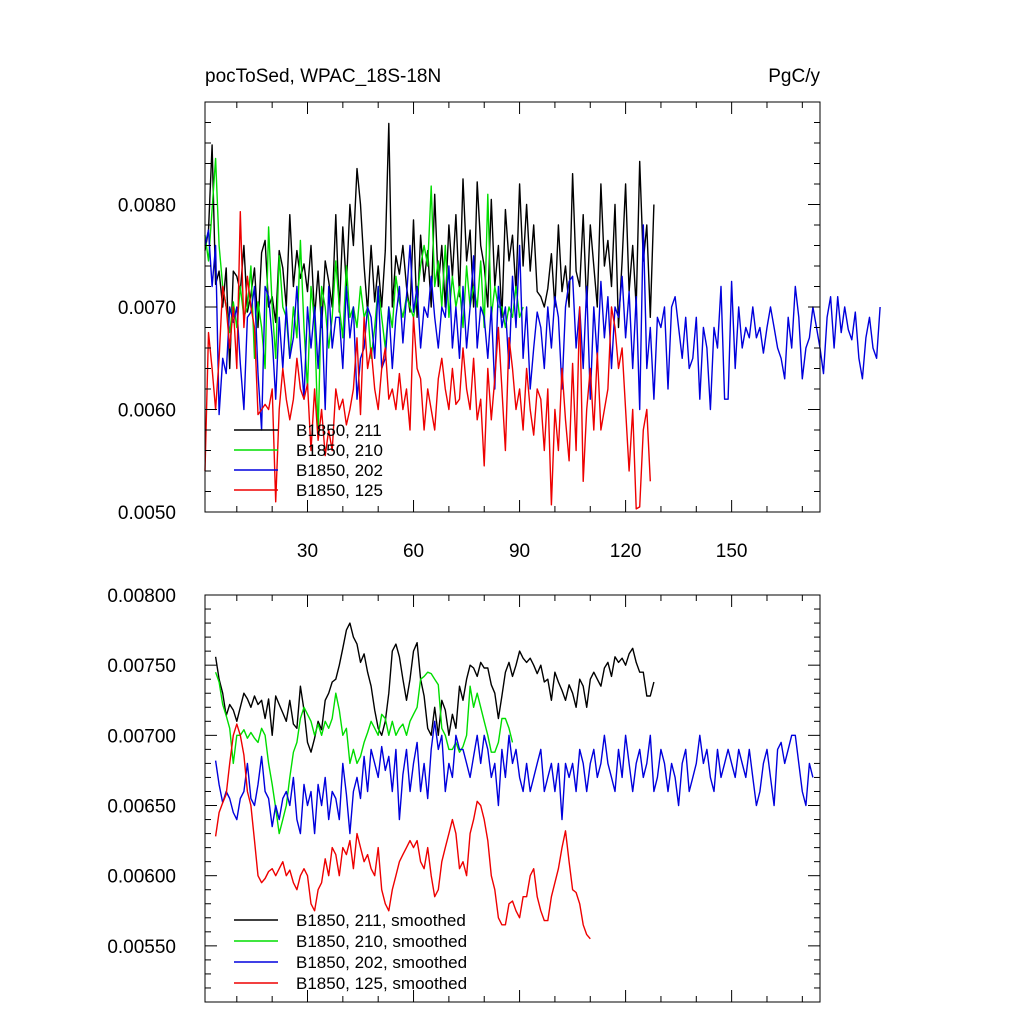 The image size is (1024, 1024). I want to click on x-tick-label: 60, so click(413, 551).